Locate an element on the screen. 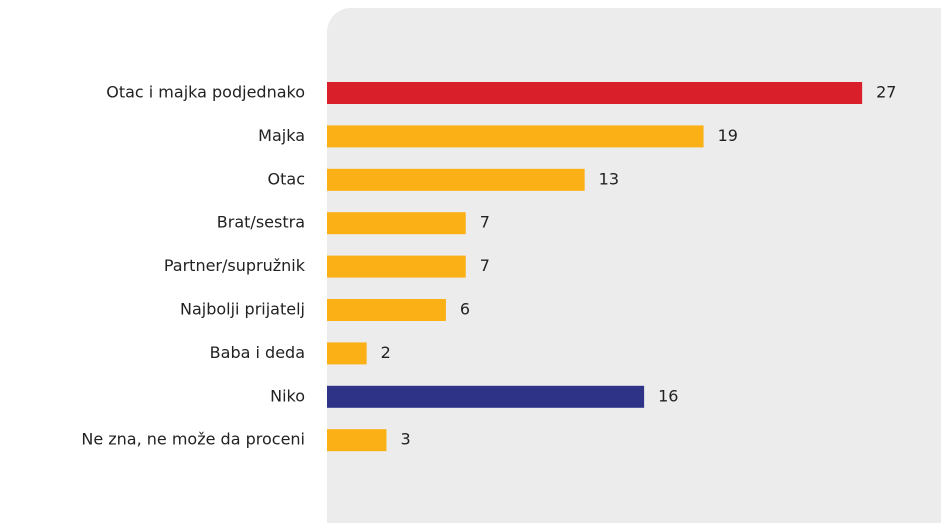  category-label: Brat/sestra is located at coordinates (261, 222).